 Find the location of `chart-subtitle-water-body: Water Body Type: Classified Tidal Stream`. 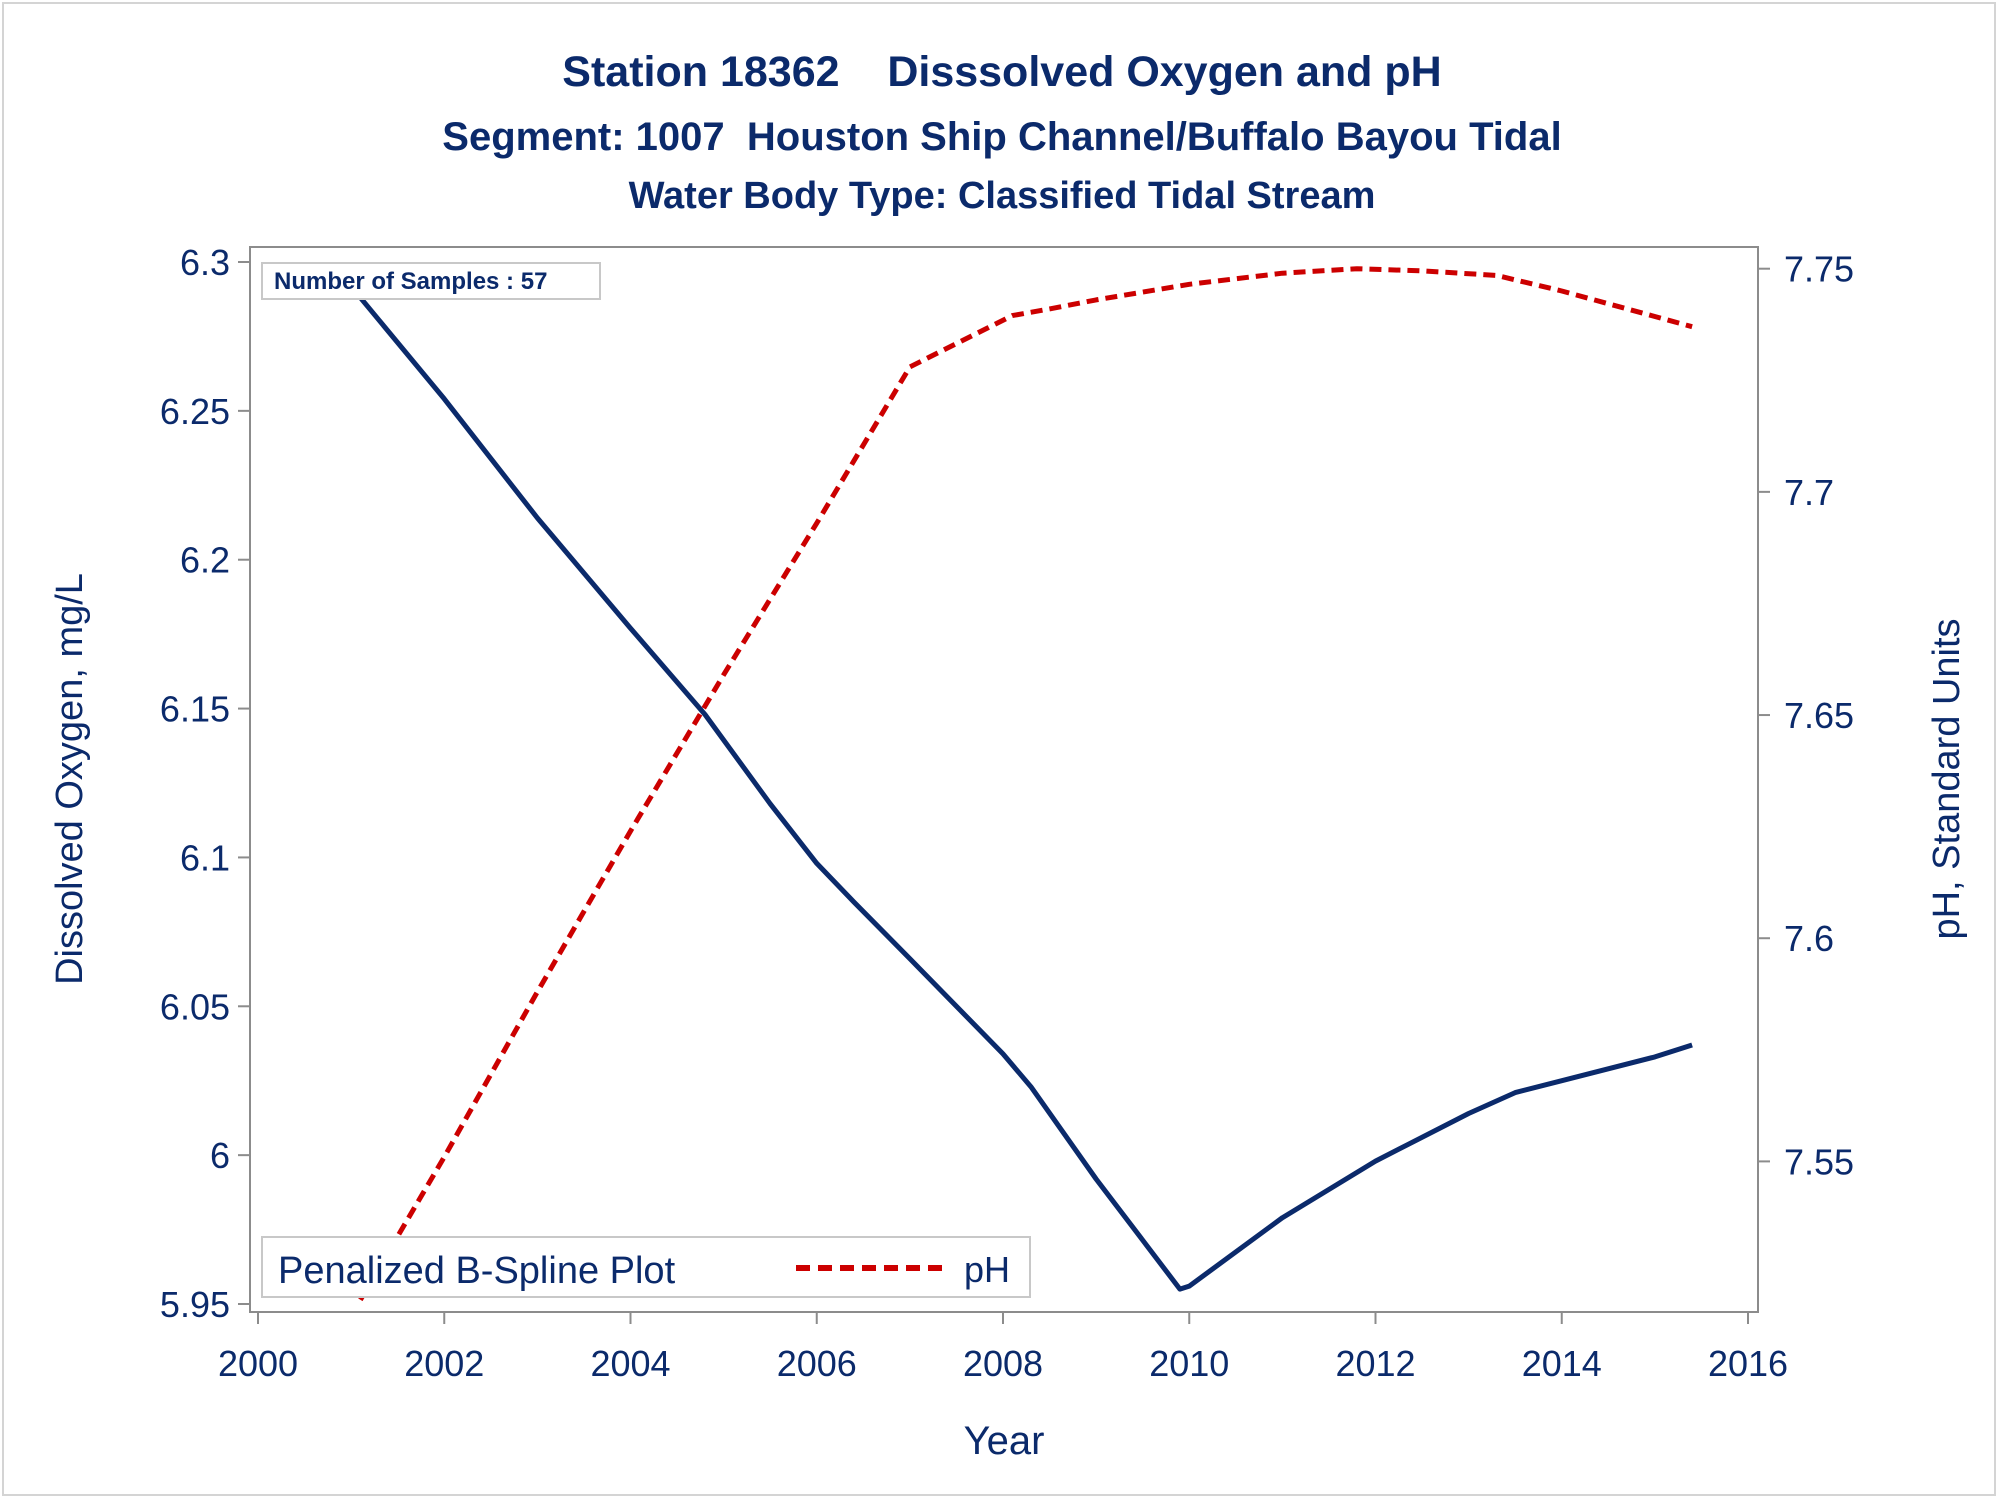

chart-subtitle-water-body: Water Body Type: Classified Tidal Stream is located at coordinates (1002, 196).